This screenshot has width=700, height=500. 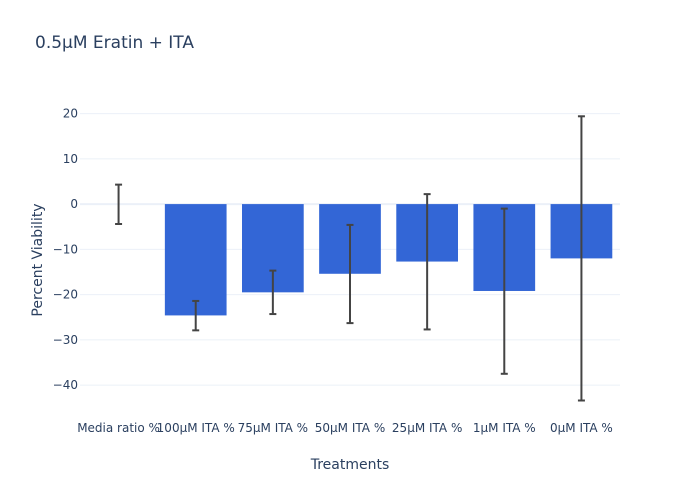 What do you see at coordinates (196, 428) in the screenshot?
I see `x-tick-label: 100μM ITA %` at bounding box center [196, 428].